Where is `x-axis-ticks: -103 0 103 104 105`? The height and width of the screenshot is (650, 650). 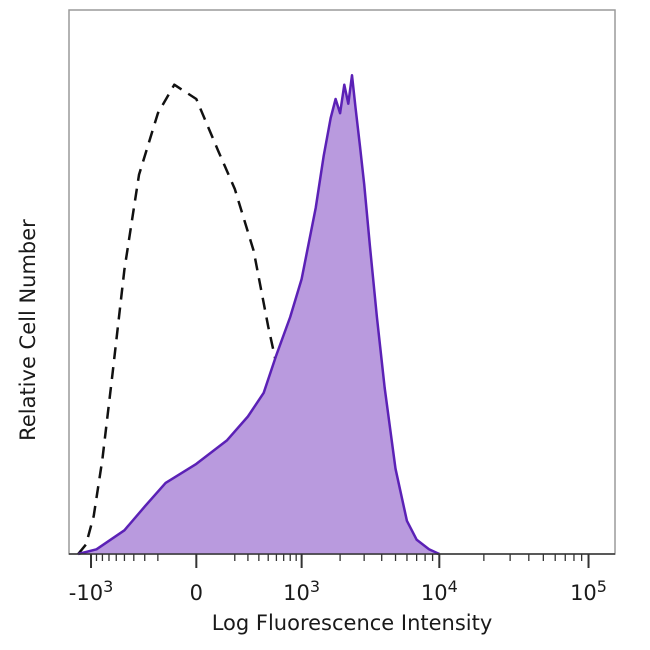 x-axis-ticks: -103 0 103 104 105 is located at coordinates (338, 579).